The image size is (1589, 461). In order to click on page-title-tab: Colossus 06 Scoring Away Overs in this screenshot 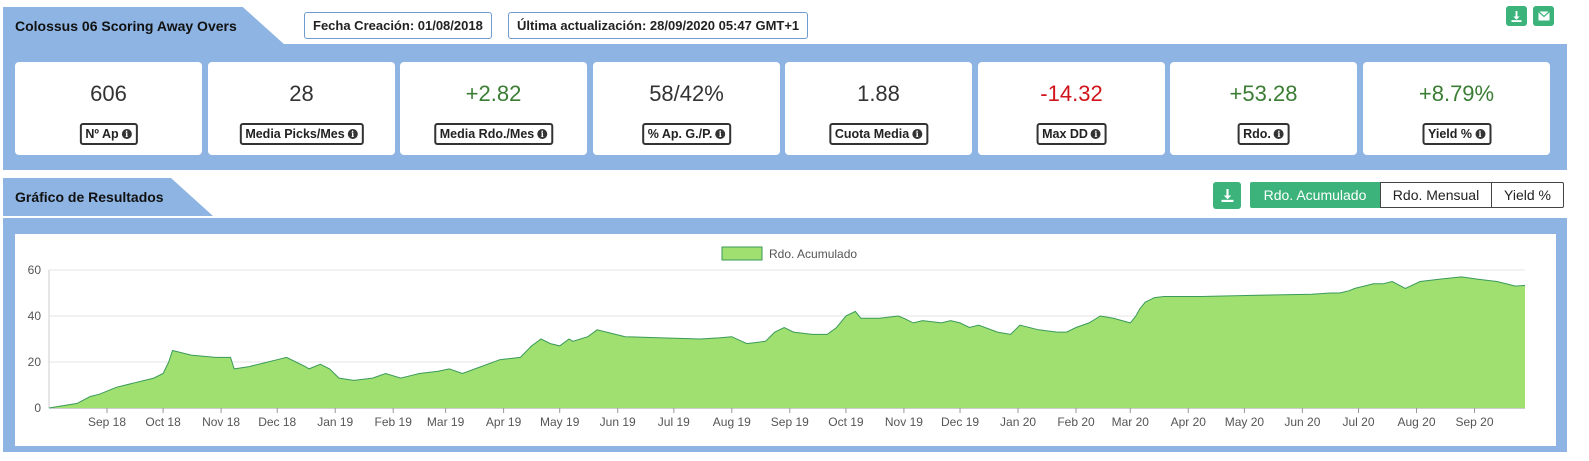, I will do `click(144, 26)`.